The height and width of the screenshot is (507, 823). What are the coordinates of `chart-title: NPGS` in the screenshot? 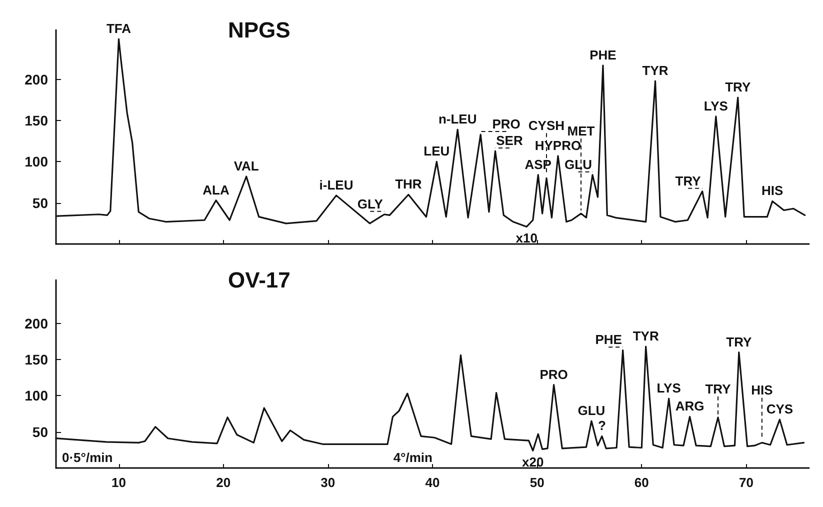 It's located at (259, 30).